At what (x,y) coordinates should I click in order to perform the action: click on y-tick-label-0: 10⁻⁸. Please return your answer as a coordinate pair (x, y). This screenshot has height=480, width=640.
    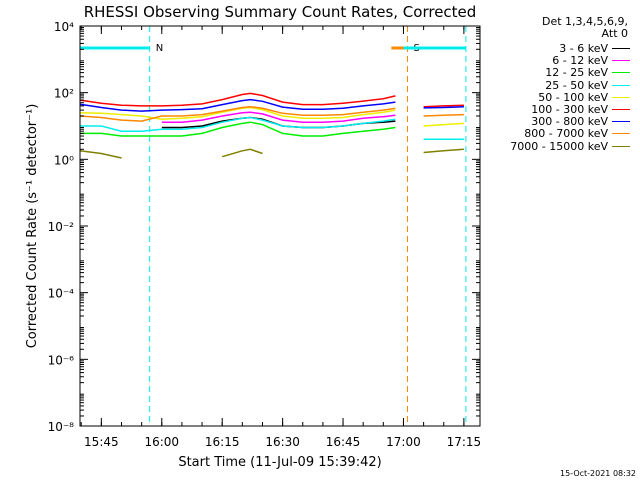
    Looking at the image, I should click on (61, 427).